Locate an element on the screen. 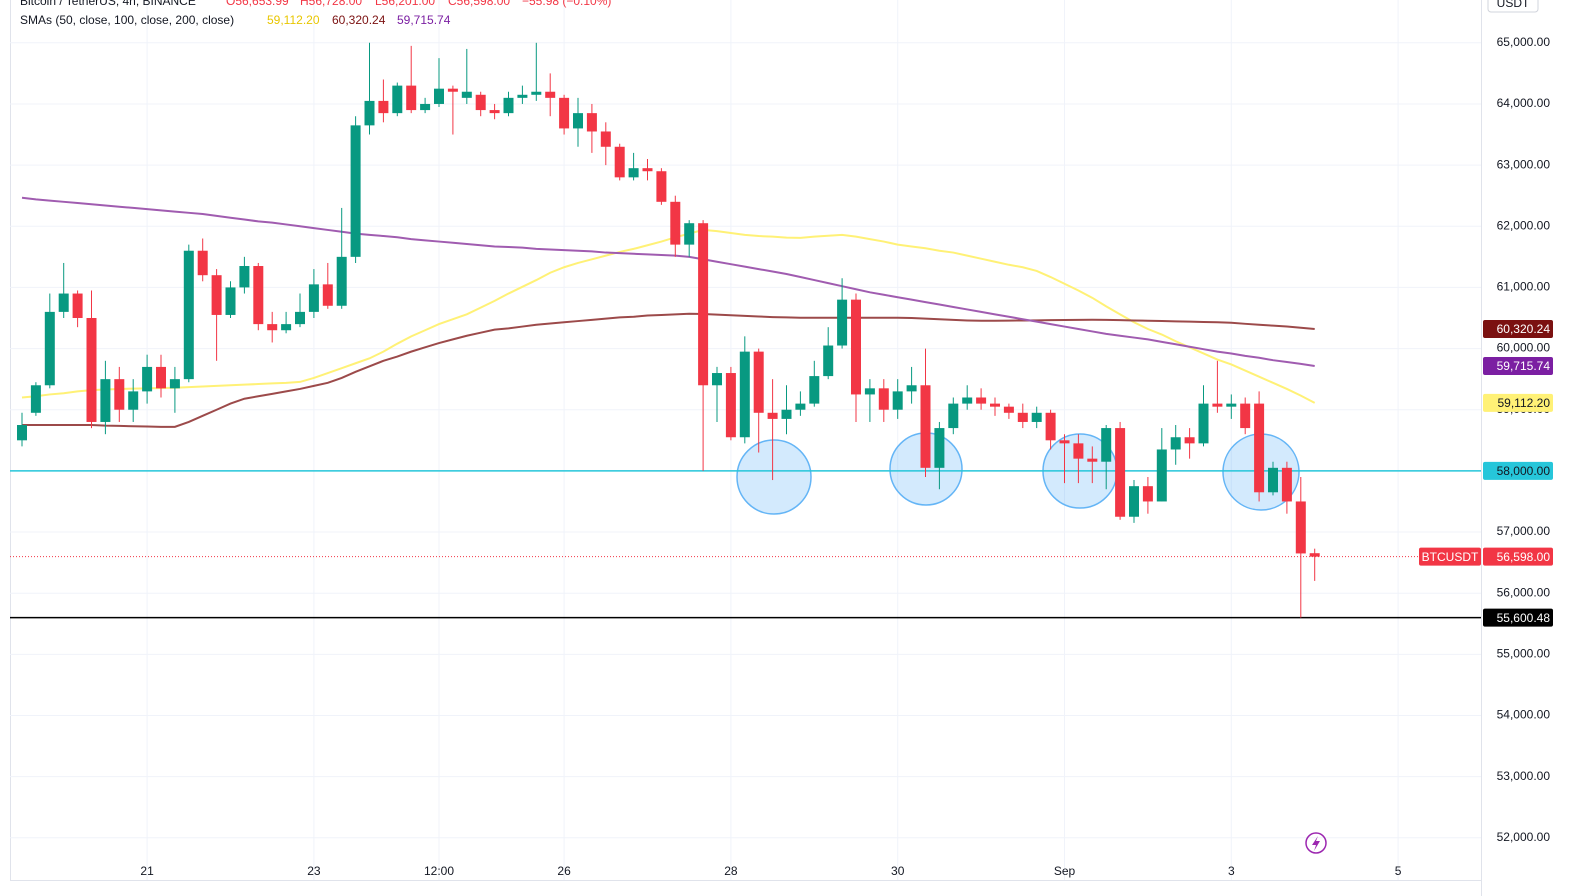 The height and width of the screenshot is (896, 1595). y-tick-label: 65,000.00 is located at coordinates (1524, 42).